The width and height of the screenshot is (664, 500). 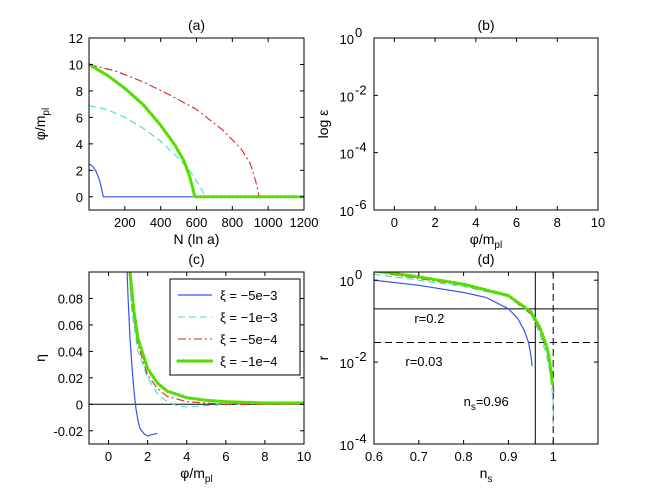 I want to click on panel-title: (d), so click(x=485, y=259).